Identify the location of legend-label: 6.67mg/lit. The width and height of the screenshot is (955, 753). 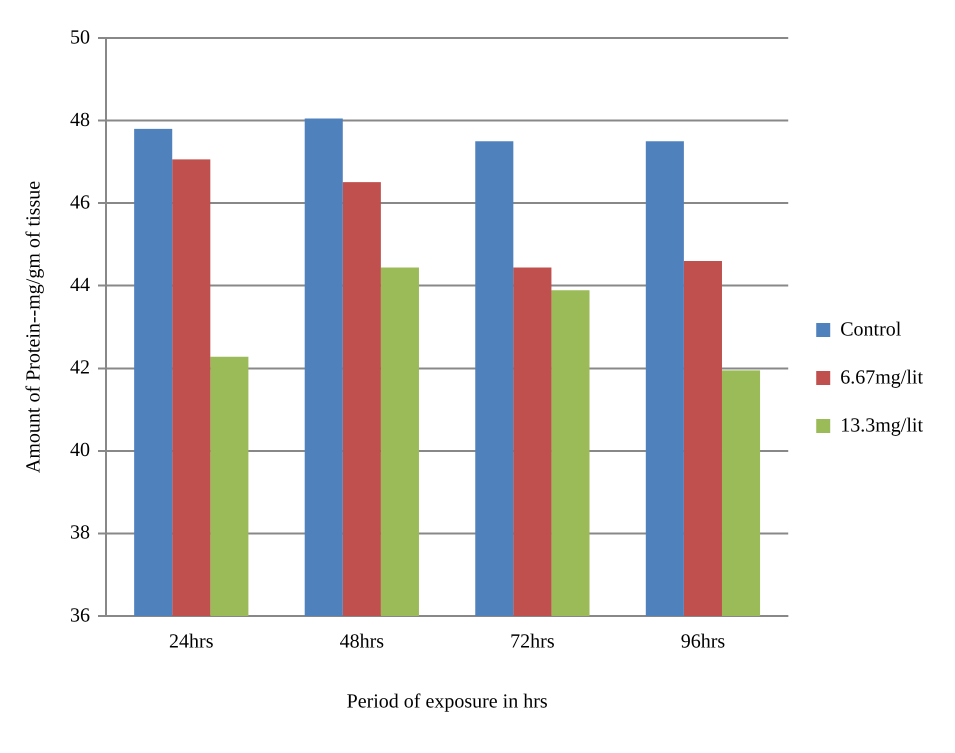
(882, 377).